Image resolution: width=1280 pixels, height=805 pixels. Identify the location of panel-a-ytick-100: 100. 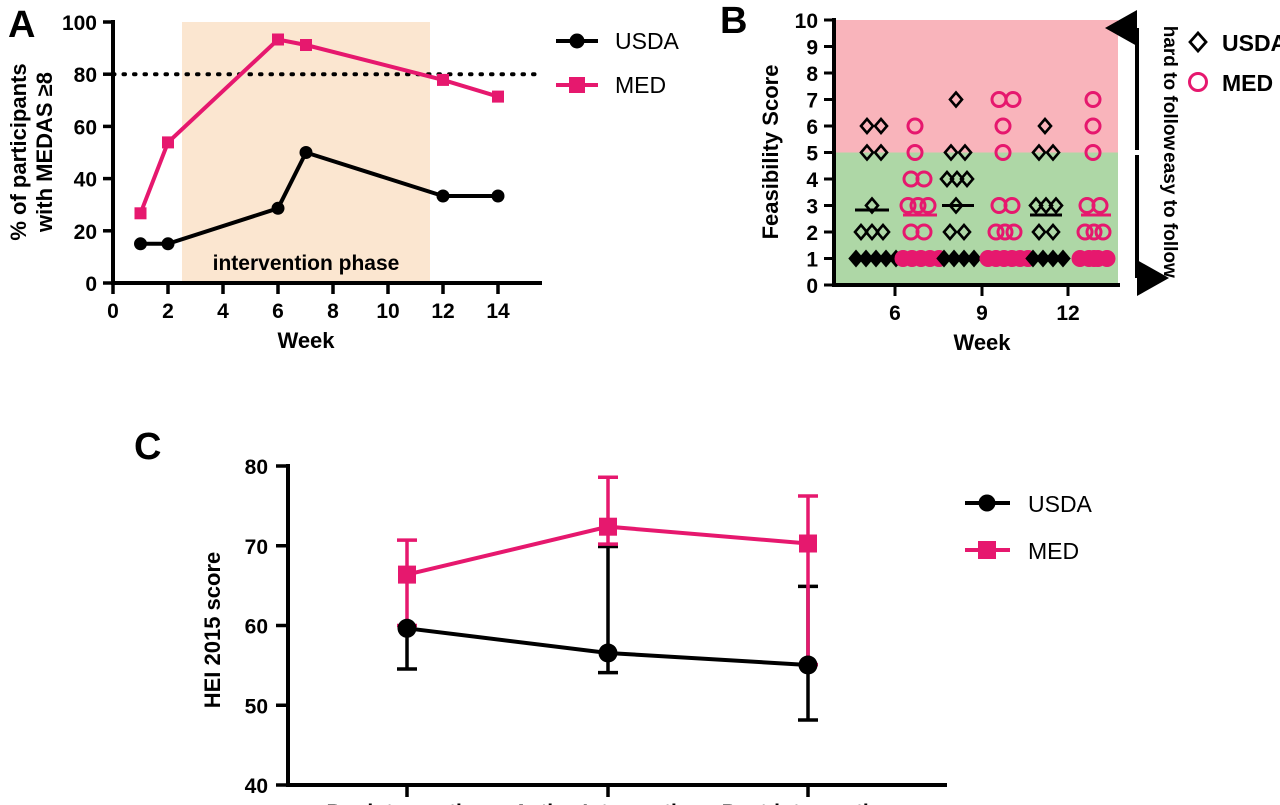
(79, 23).